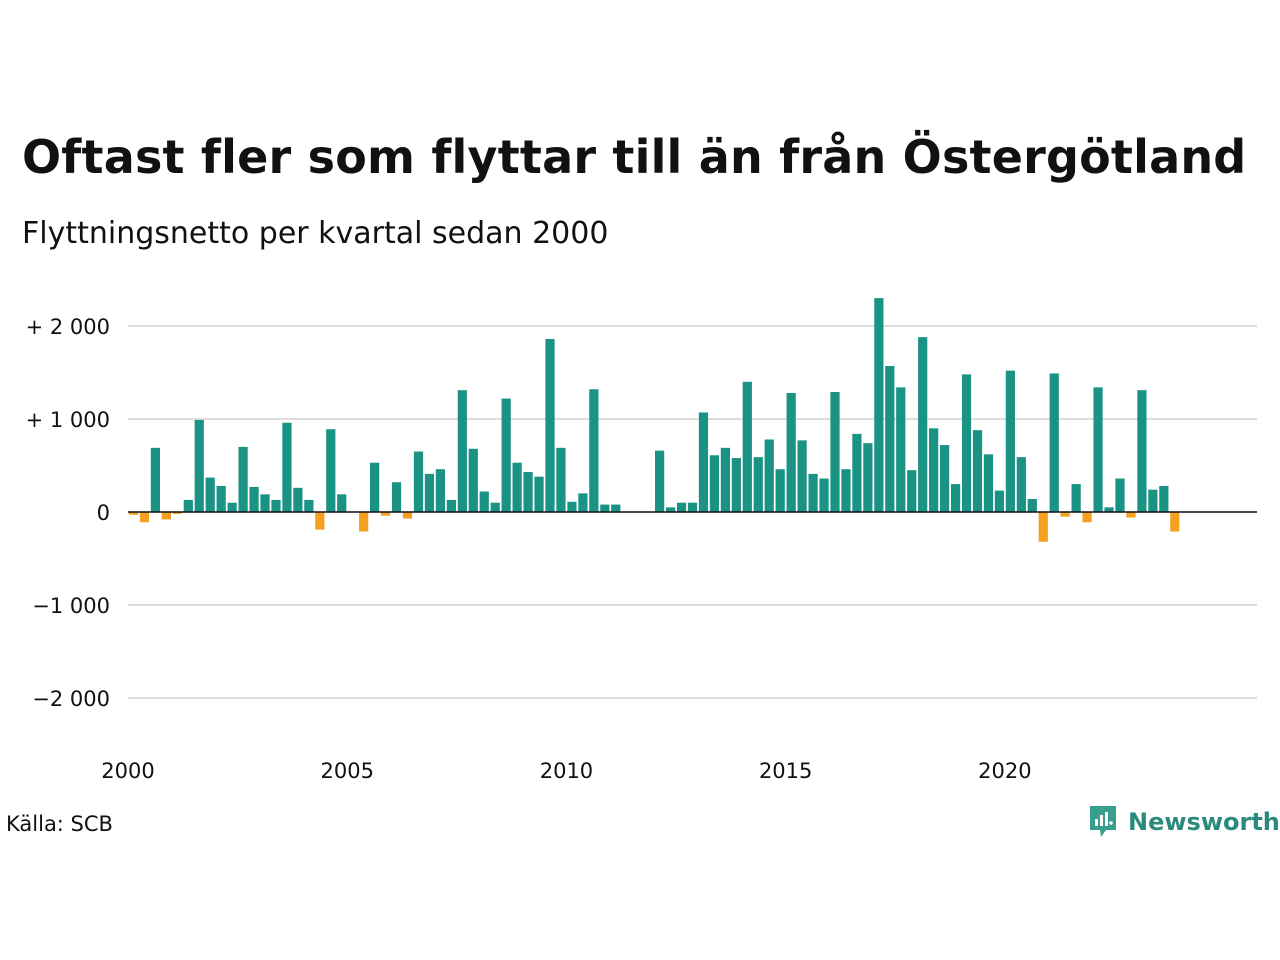 The height and width of the screenshot is (960, 1280). I want to click on bar-2010-q2, so click(583, 502).